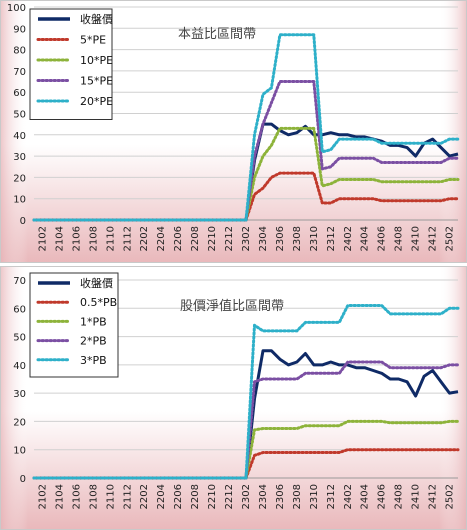 The width and height of the screenshot is (467, 530). Describe the element at coordinates (93, 496) in the screenshot. I see `pb-x-tick-label: 2108` at that location.